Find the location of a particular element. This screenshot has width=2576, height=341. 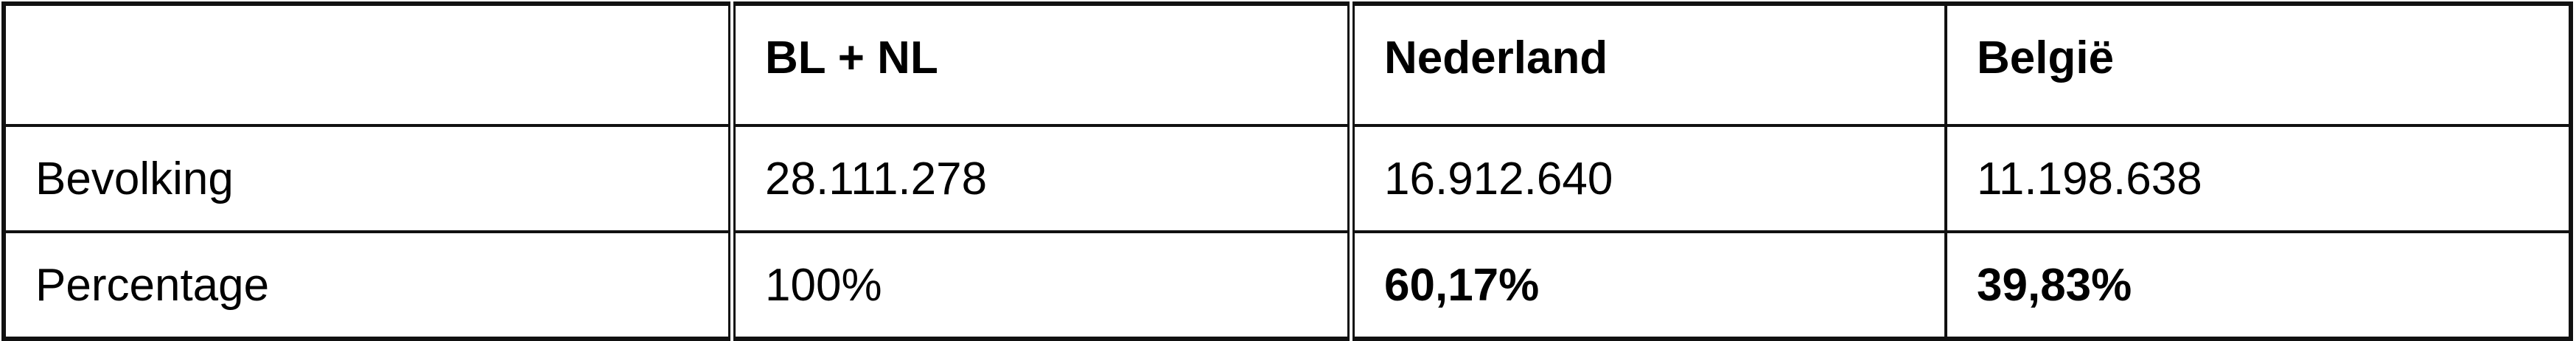

cell-bl-nl: 100% is located at coordinates (1042, 285).